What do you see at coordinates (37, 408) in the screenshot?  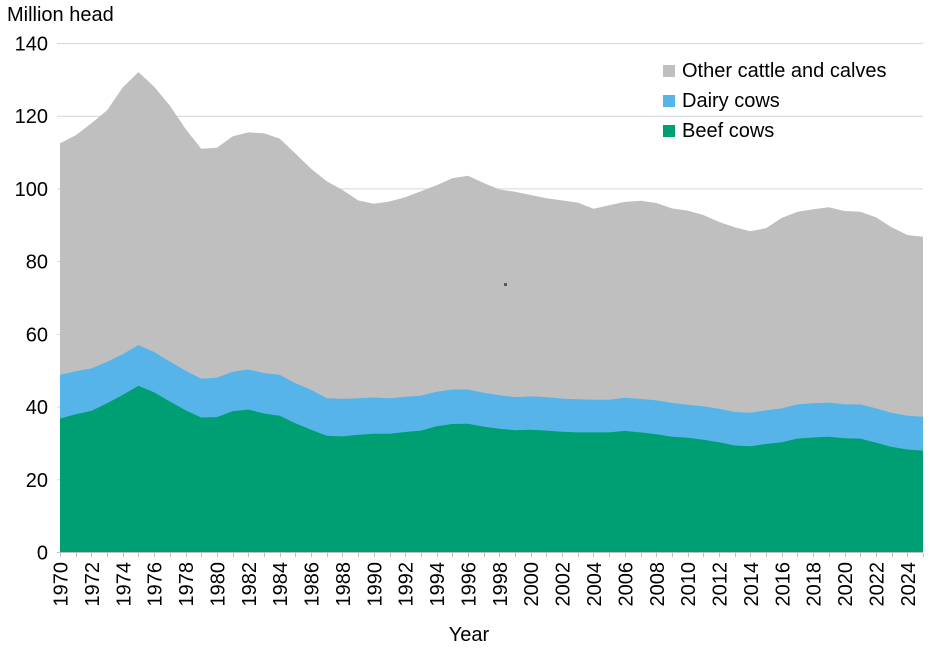 I see `y-tick-label: 40` at bounding box center [37, 408].